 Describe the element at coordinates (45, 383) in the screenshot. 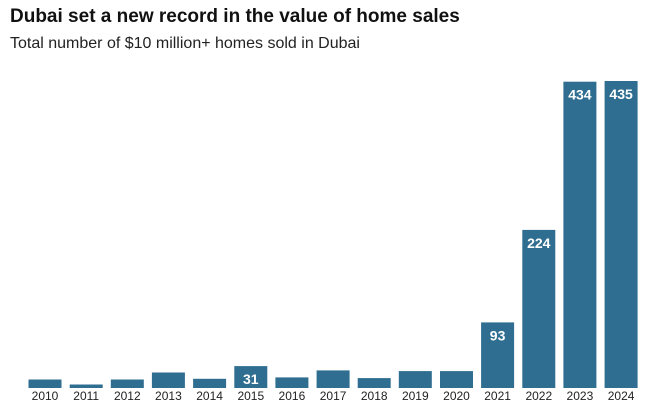

I see `bar-2010` at that location.